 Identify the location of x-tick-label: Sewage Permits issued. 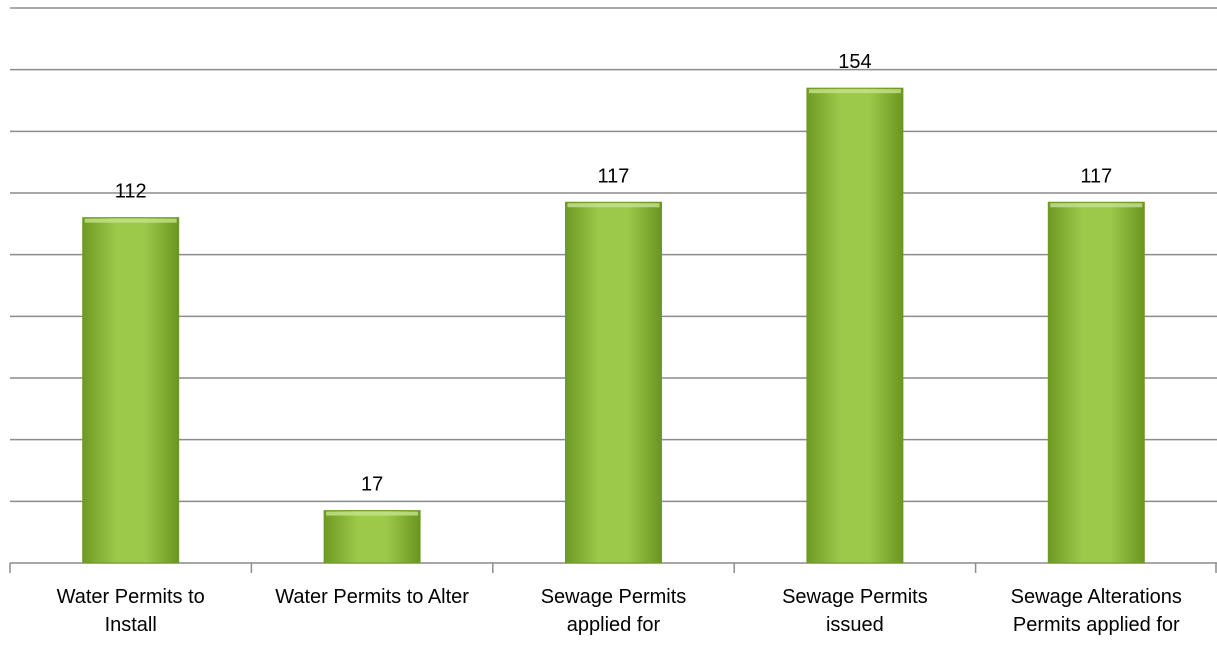
(855, 611).